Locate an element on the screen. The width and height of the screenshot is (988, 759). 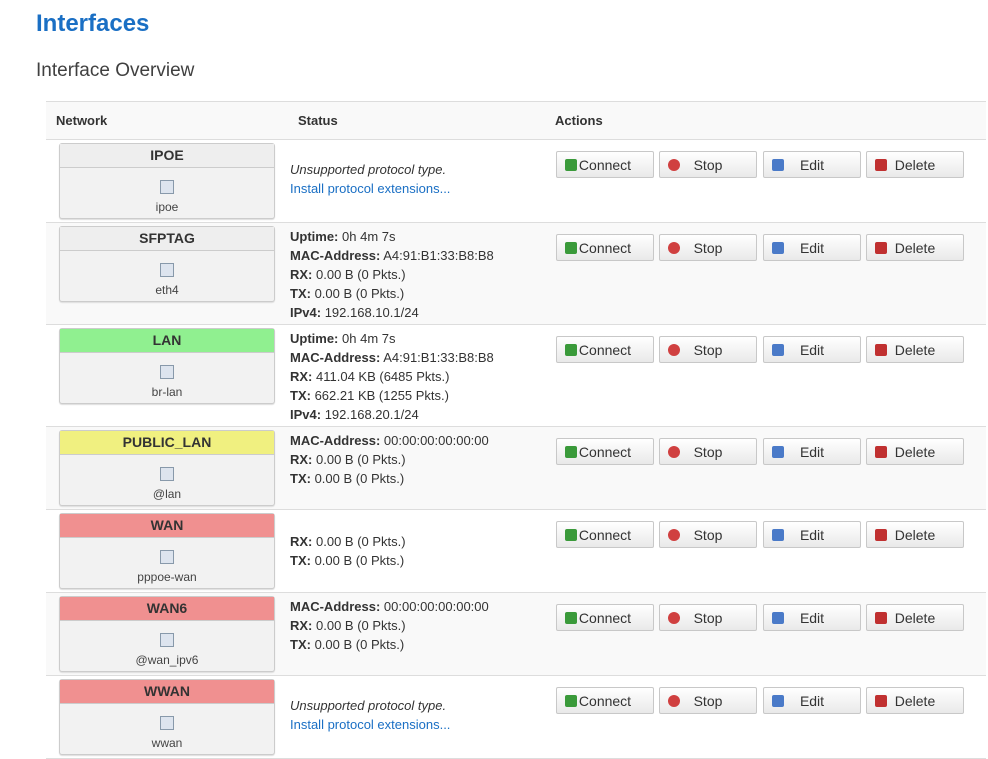
status-value: 192.168.10.1/24 is located at coordinates (371, 312).